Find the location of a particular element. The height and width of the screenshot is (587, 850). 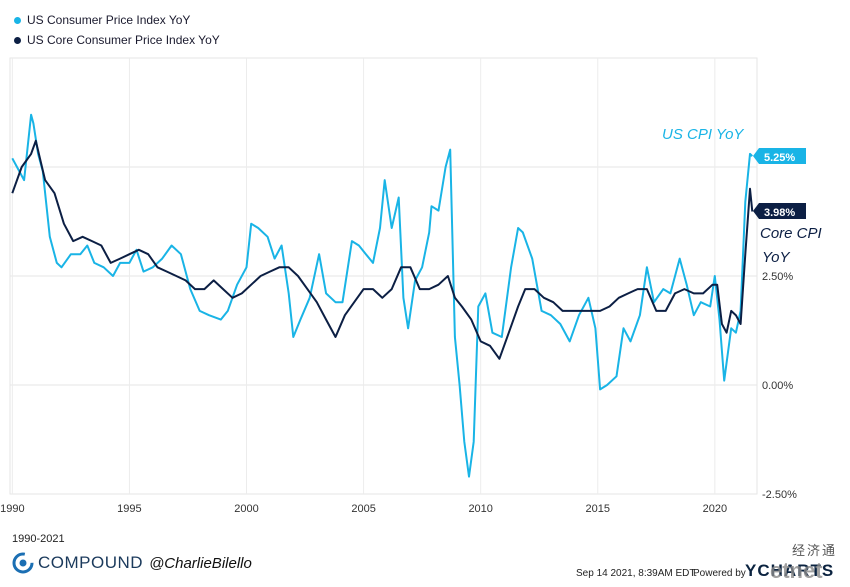

watermark-cn: 经济通 is located at coordinates (815, 550).